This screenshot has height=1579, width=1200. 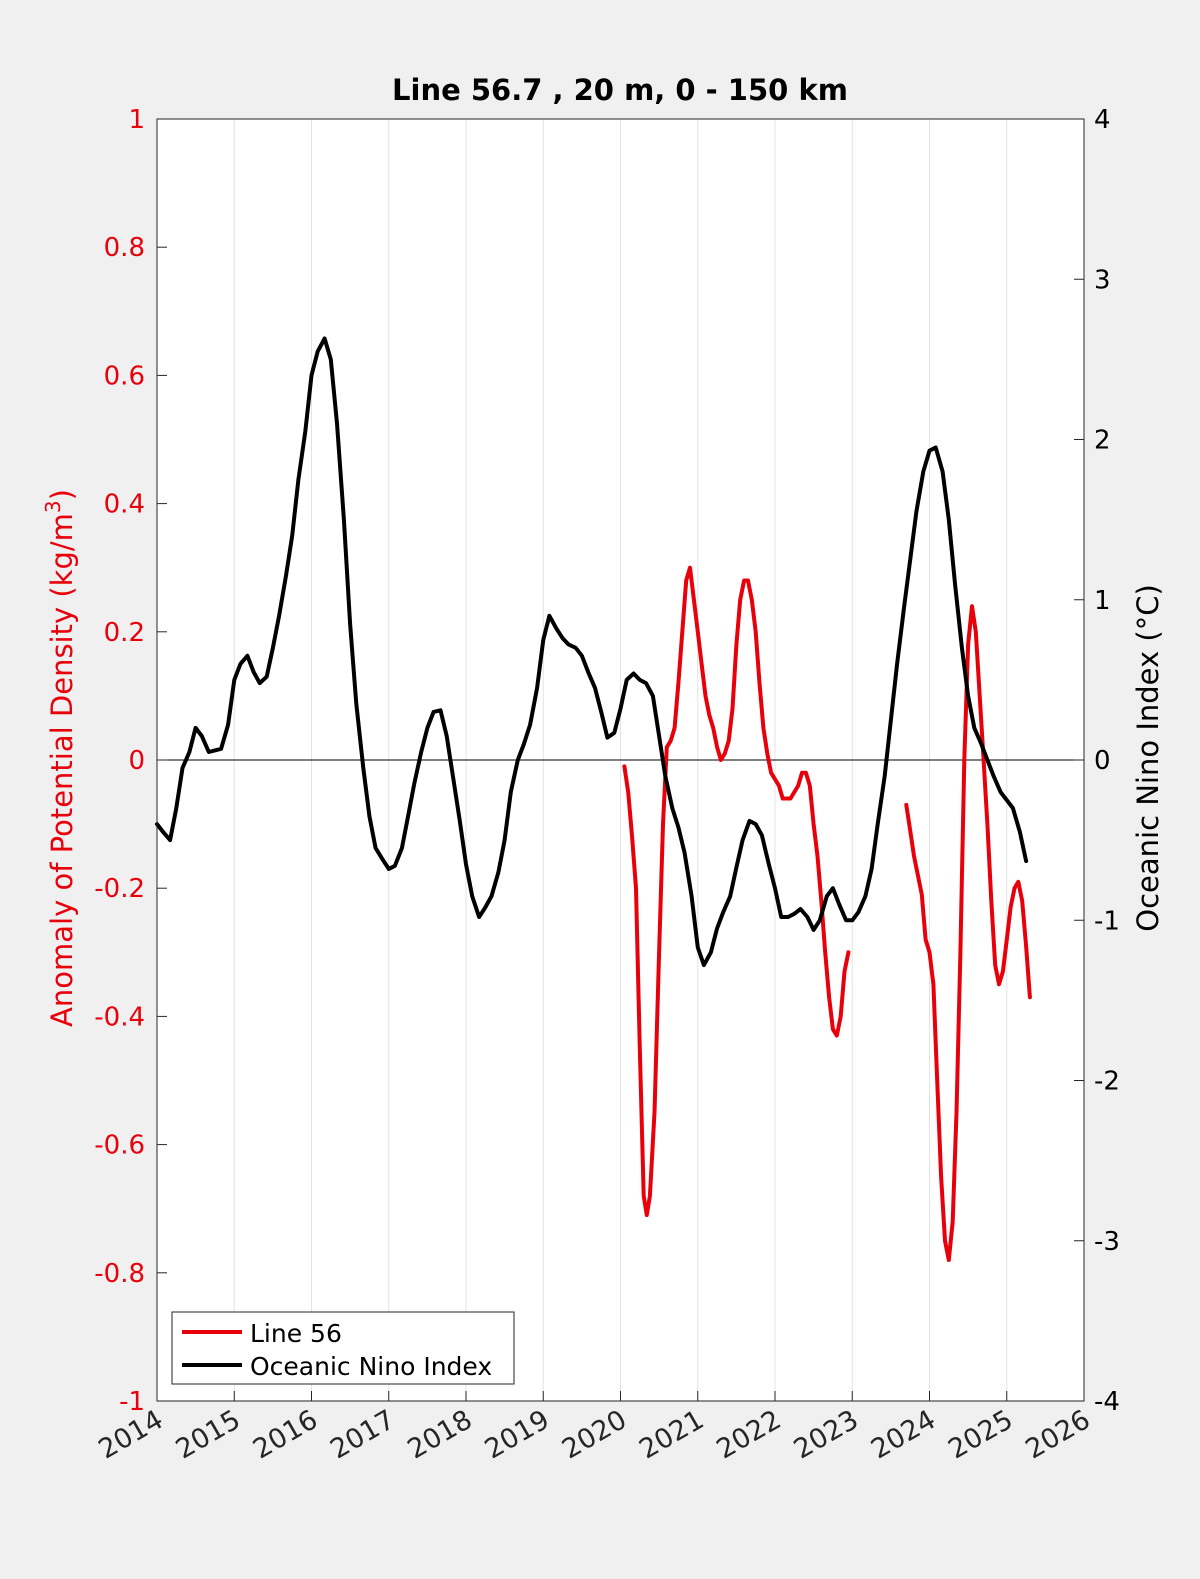 I want to click on left-y-tick-label: -0.6, so click(x=119, y=1146).